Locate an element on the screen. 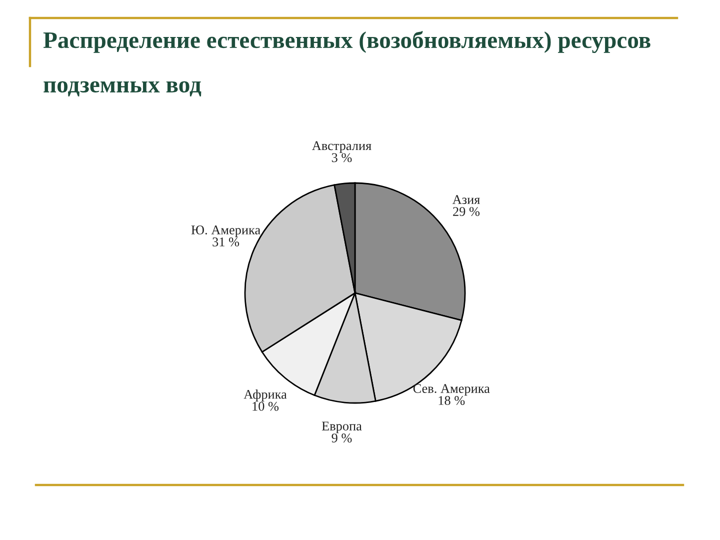  chart-title: Распределение естественных (возобновляемых) ресурсов подземных вод is located at coordinates (346, 63).